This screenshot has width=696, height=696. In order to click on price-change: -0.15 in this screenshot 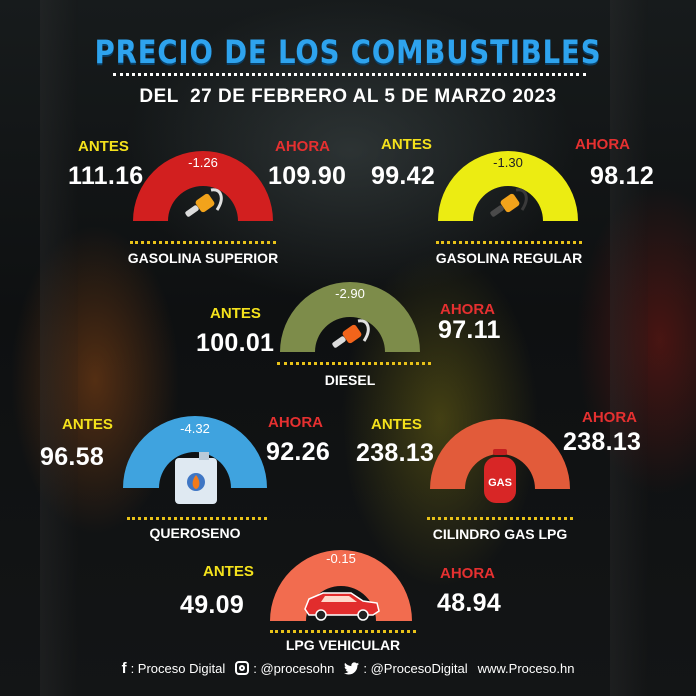, I will do `click(341, 558)`.